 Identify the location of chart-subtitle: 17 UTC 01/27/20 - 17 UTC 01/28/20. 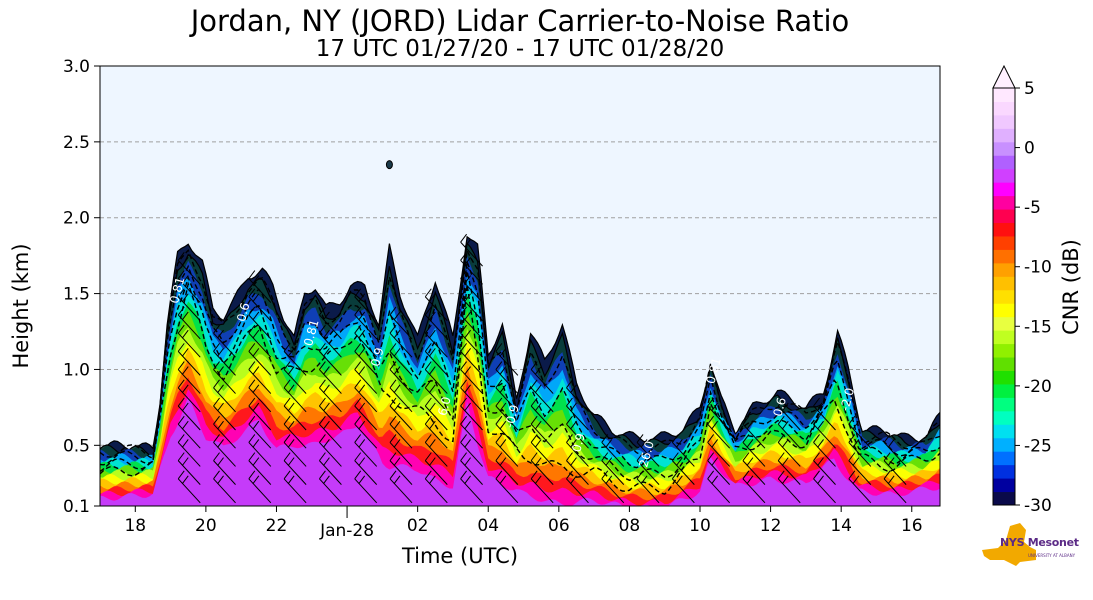
(520, 49).